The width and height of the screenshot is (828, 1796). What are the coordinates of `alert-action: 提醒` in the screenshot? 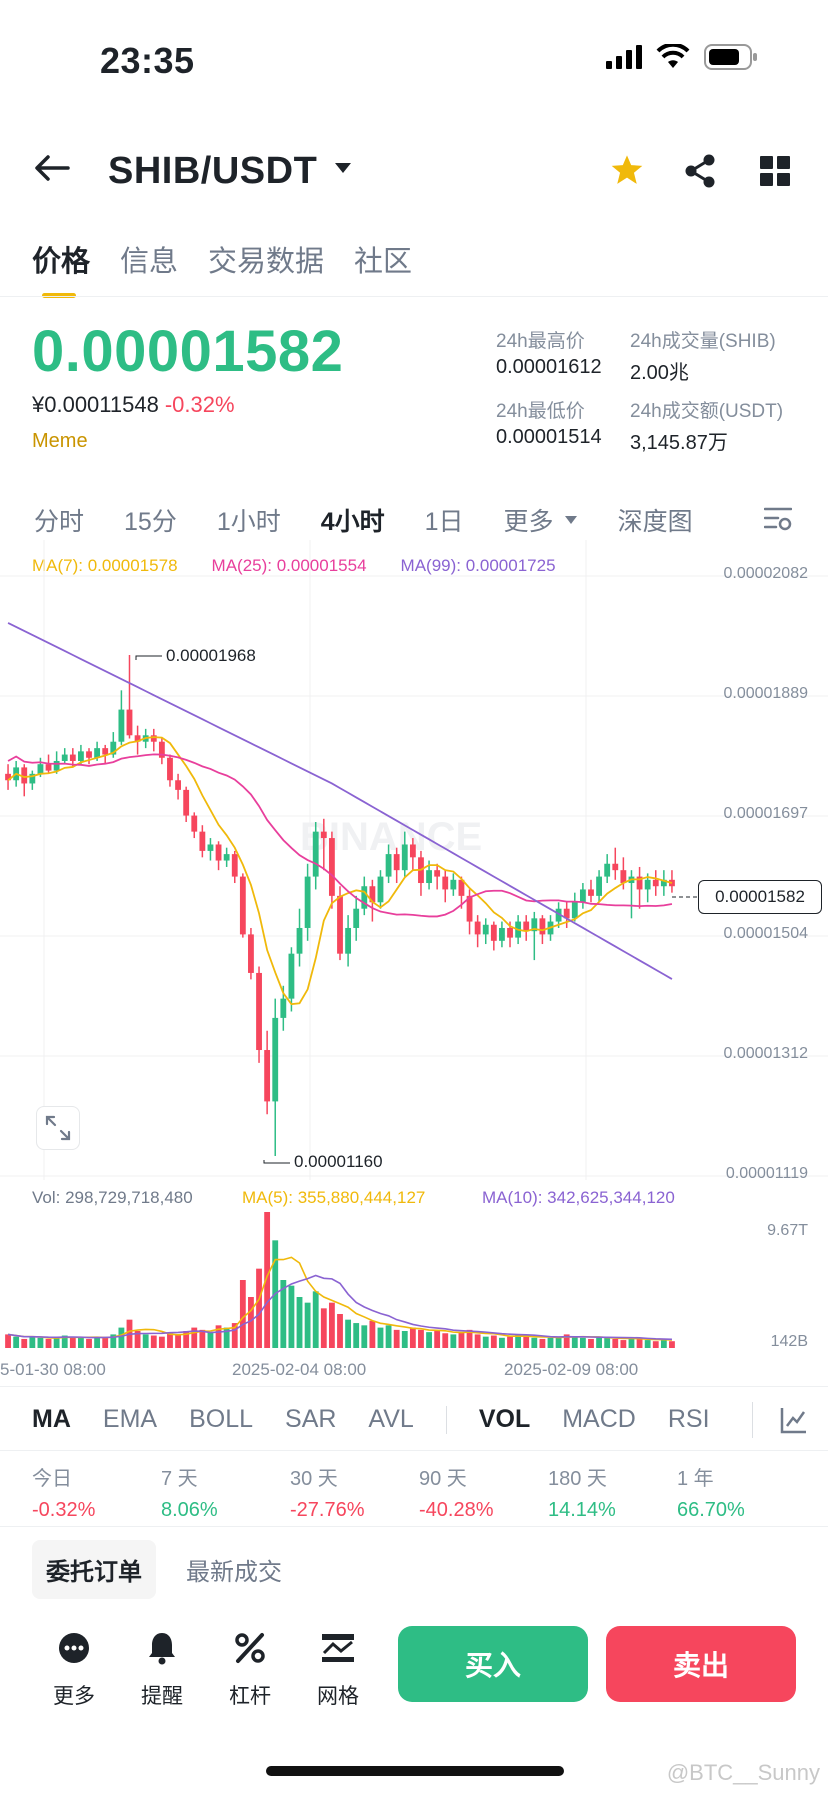 It's located at (162, 1669).